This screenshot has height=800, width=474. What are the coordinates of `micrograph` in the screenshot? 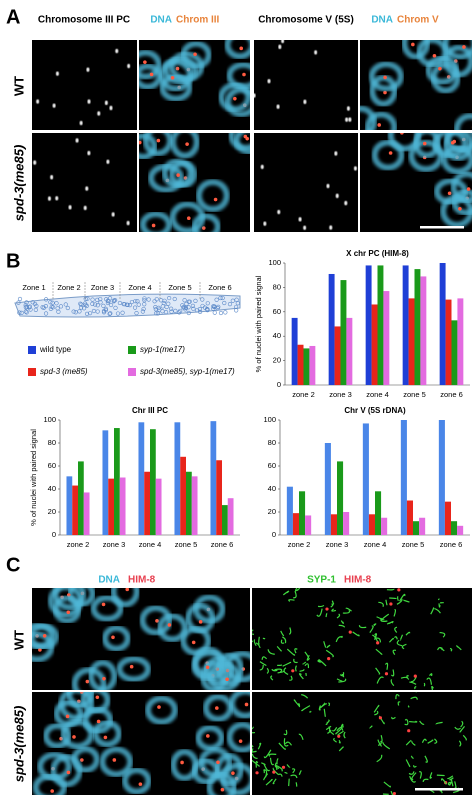 It's located at (84, 85).